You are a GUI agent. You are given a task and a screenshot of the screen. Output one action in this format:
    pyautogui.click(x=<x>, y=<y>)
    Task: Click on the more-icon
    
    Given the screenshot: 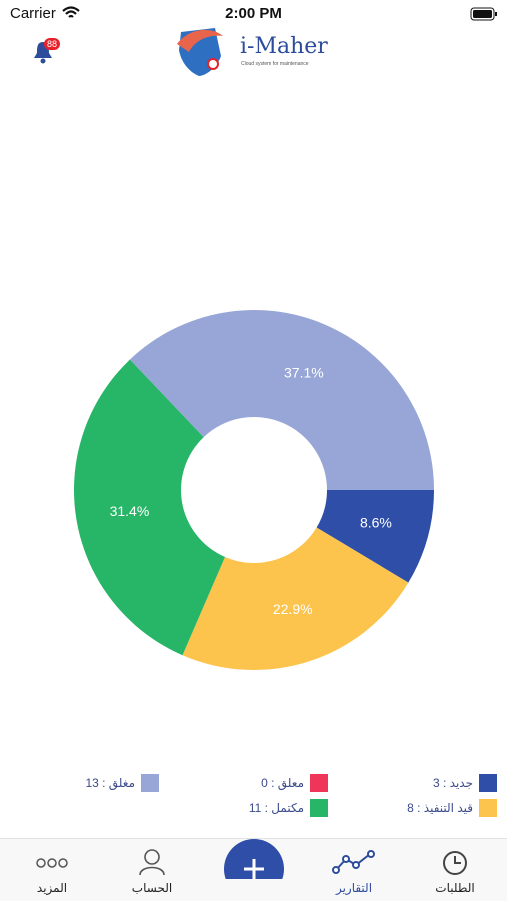 What is the action you would take?
    pyautogui.click(x=52, y=863)
    